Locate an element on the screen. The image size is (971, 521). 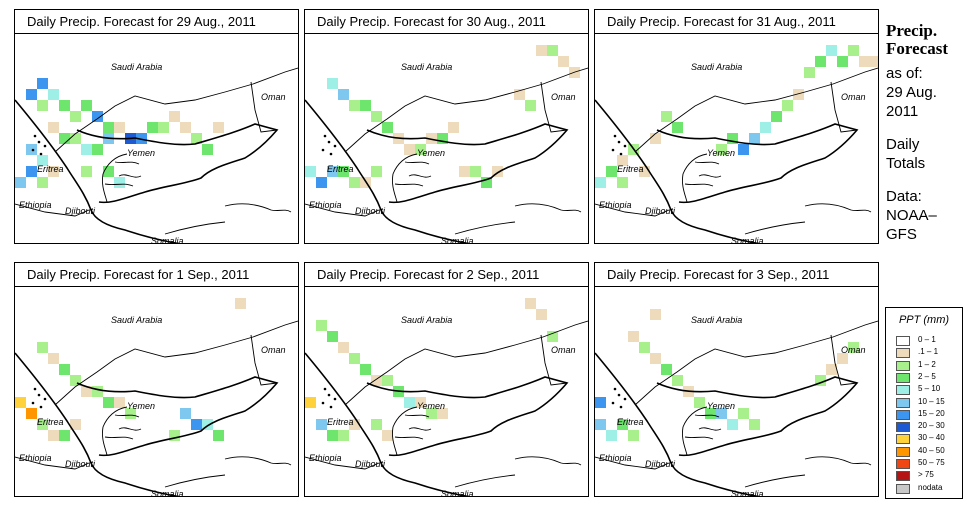
totals-line: Daily is located at coordinates (903, 144).